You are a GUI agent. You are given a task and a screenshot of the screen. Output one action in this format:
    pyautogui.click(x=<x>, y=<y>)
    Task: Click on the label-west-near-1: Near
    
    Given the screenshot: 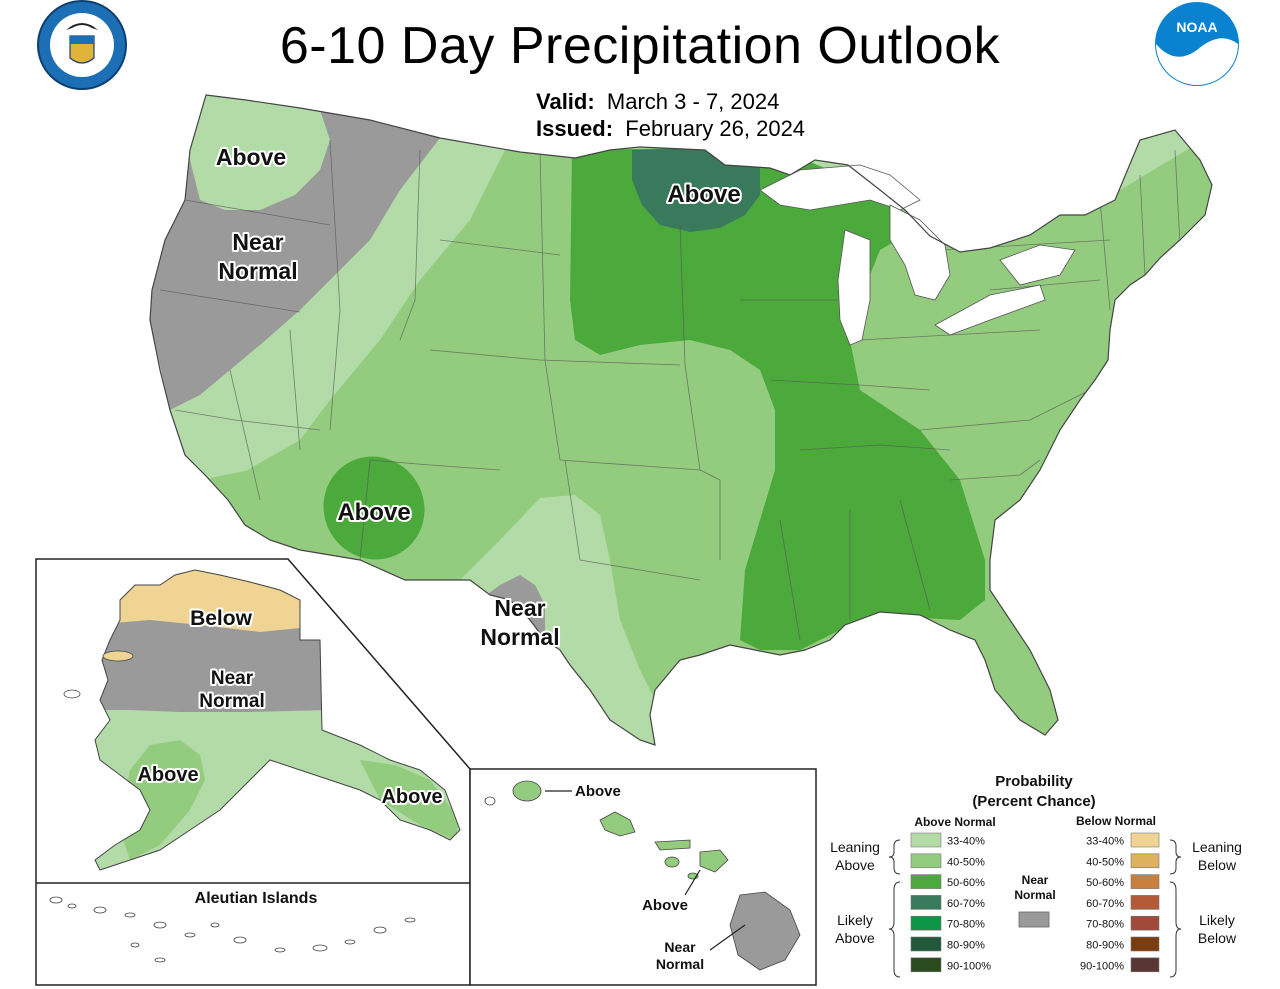 What is the action you would take?
    pyautogui.click(x=257, y=242)
    